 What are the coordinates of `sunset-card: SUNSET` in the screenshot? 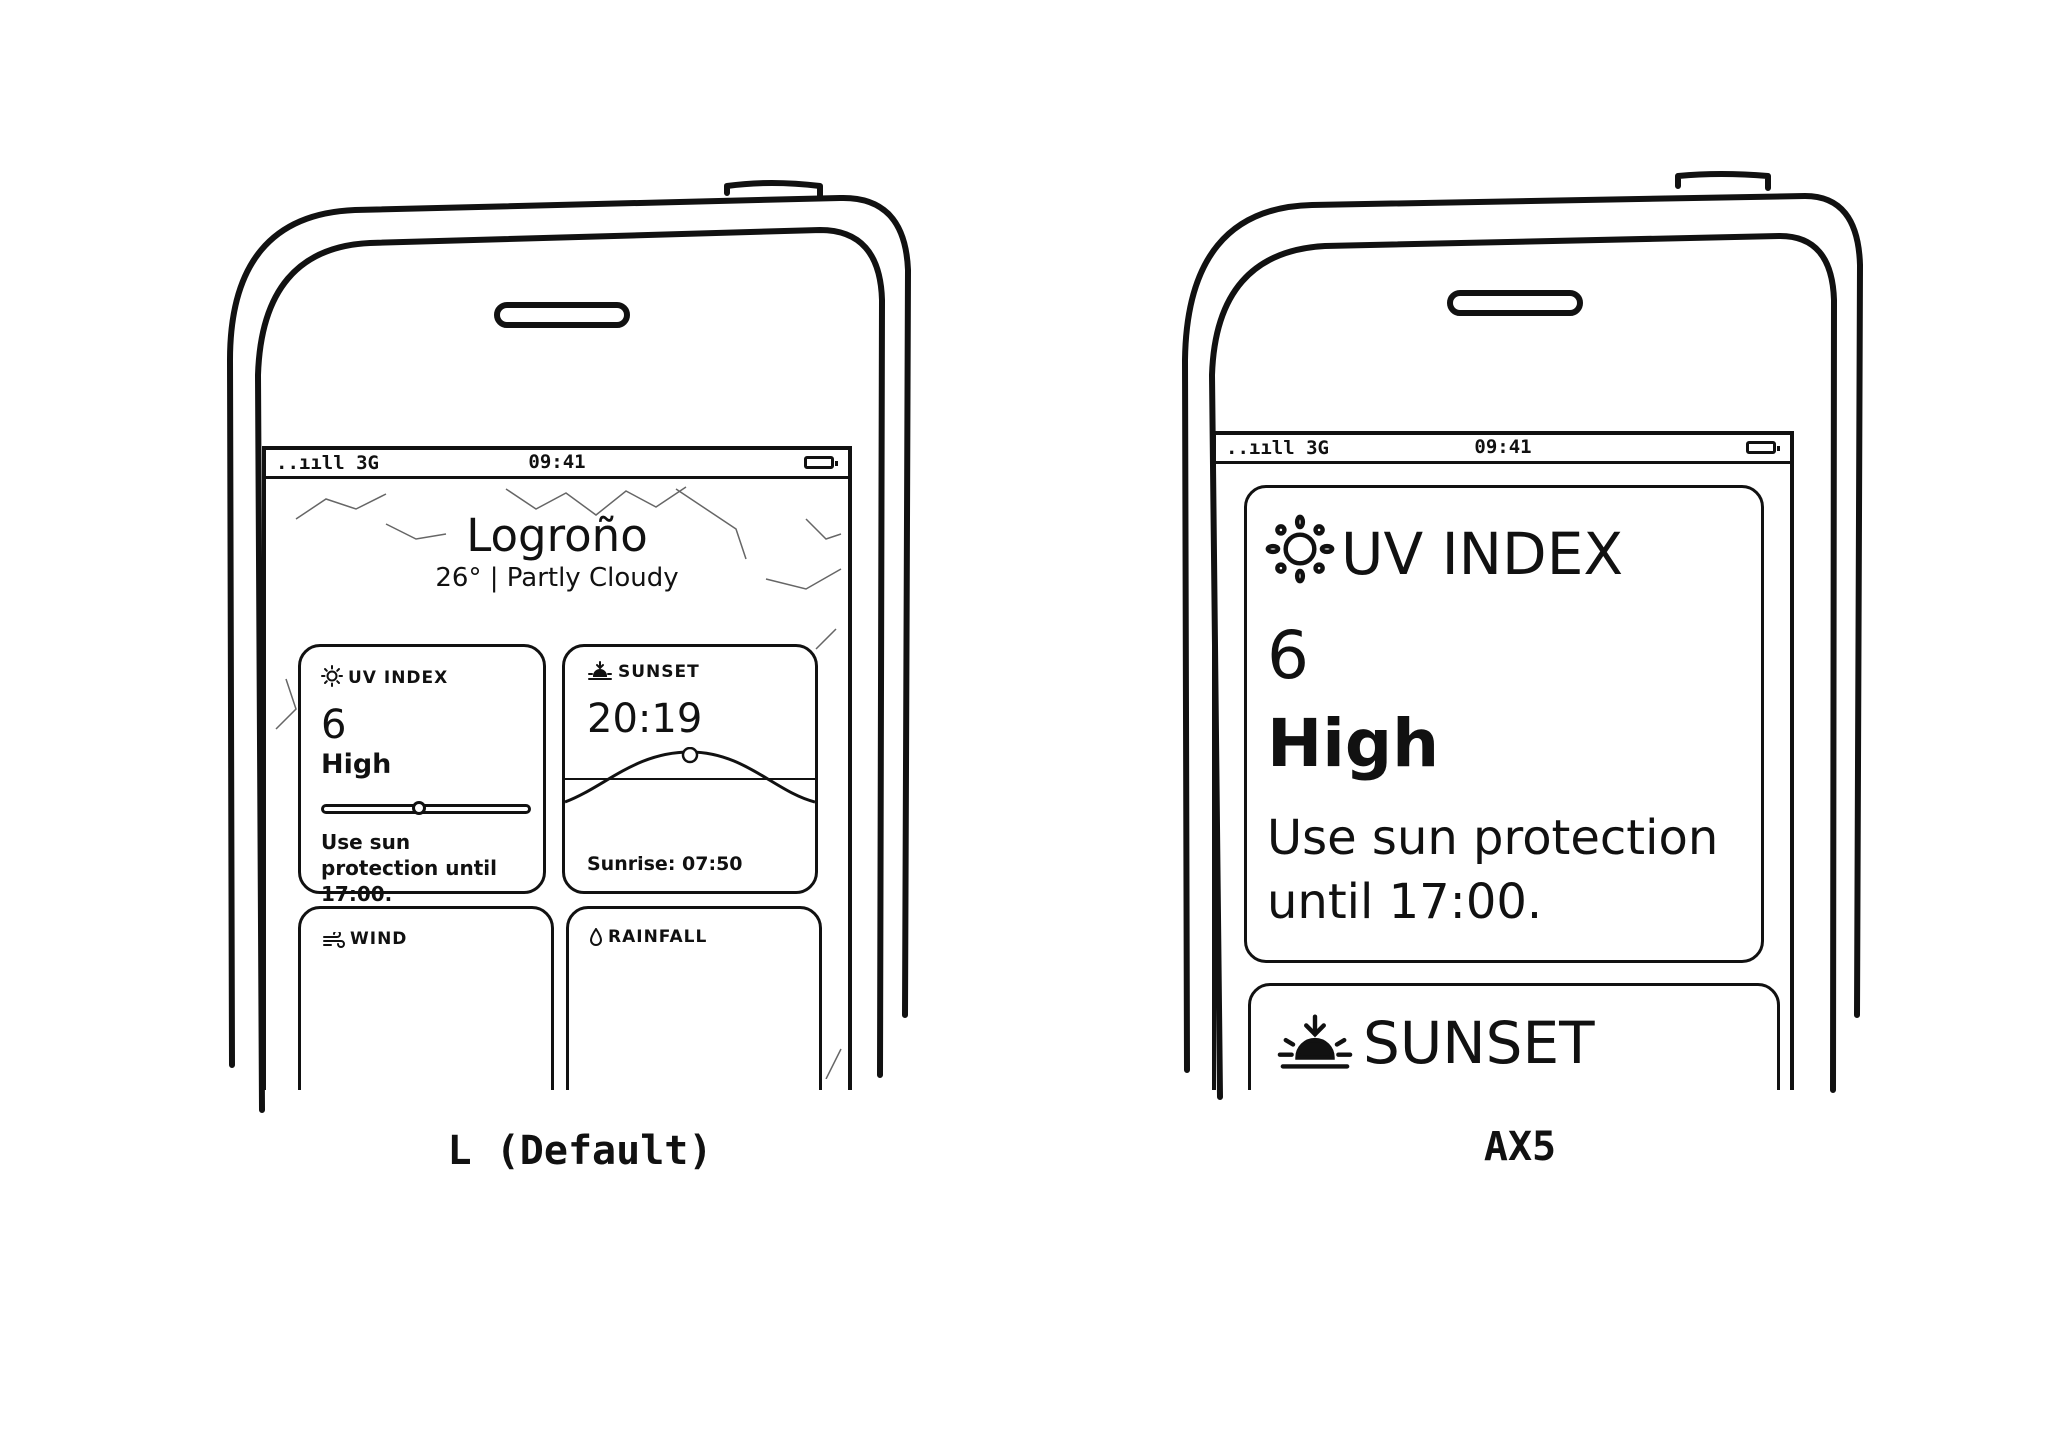 It's located at (1514, 1036).